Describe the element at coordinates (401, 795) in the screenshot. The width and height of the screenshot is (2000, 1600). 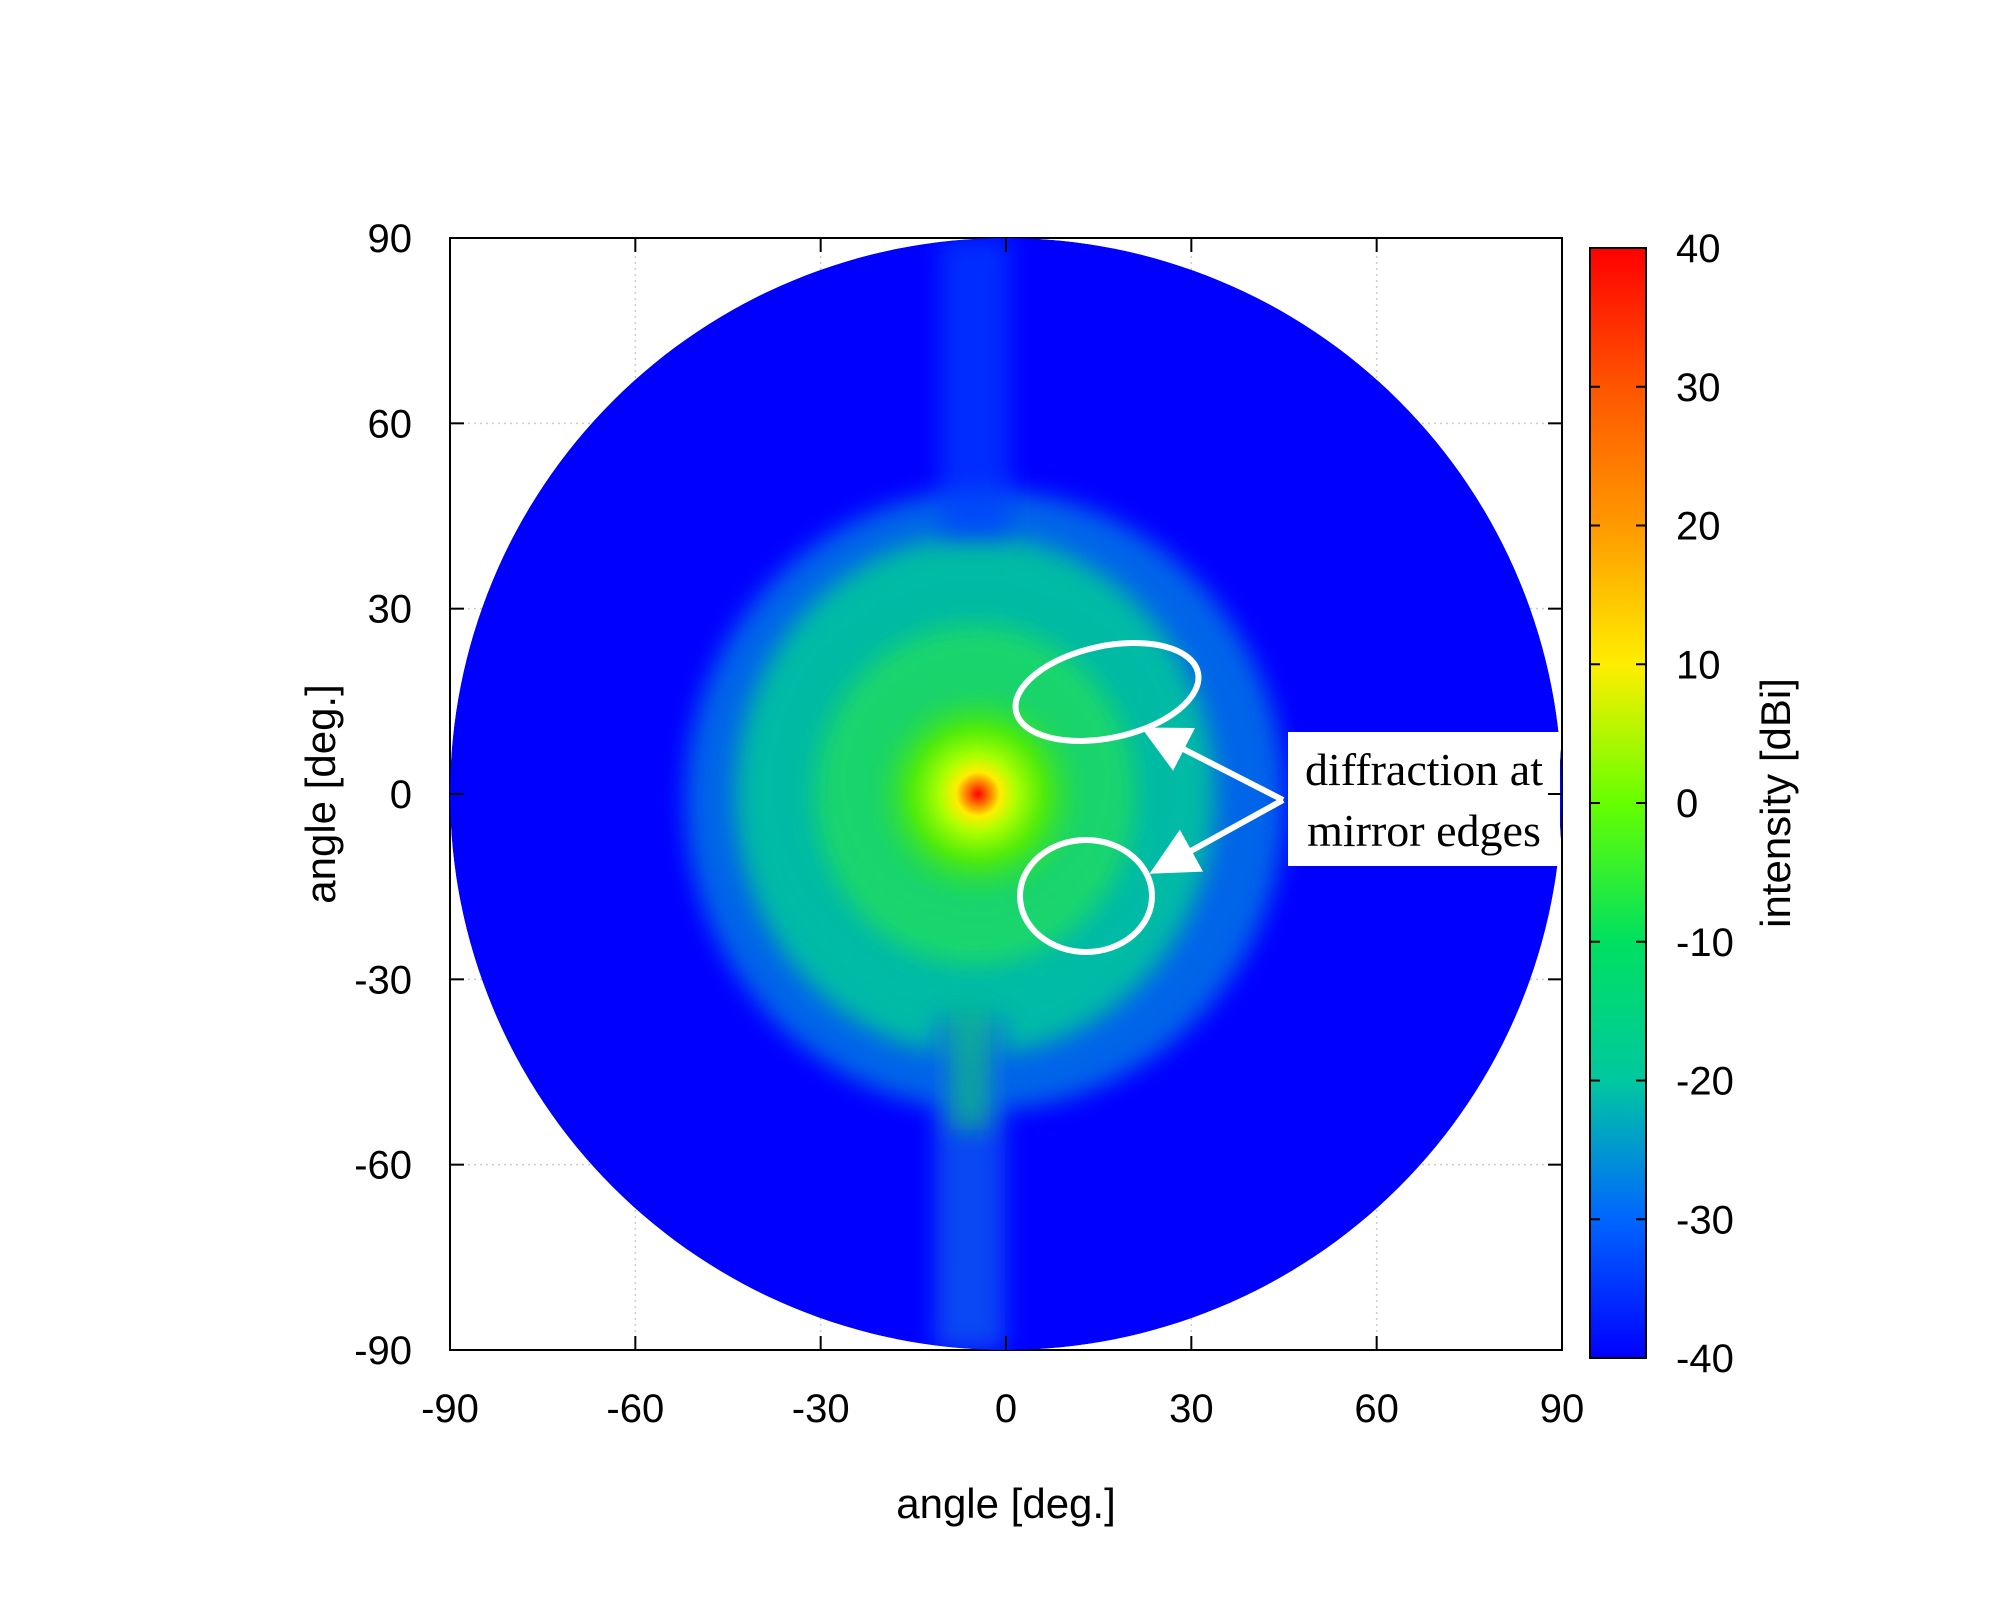
I see `y-tick-label: 0` at that location.